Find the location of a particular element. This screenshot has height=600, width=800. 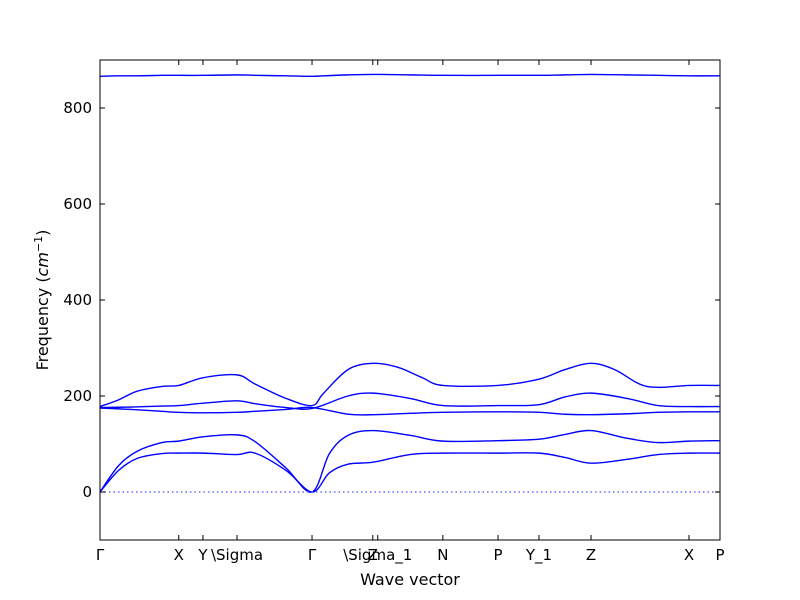

y-tick-label: 200 is located at coordinates (77, 396).